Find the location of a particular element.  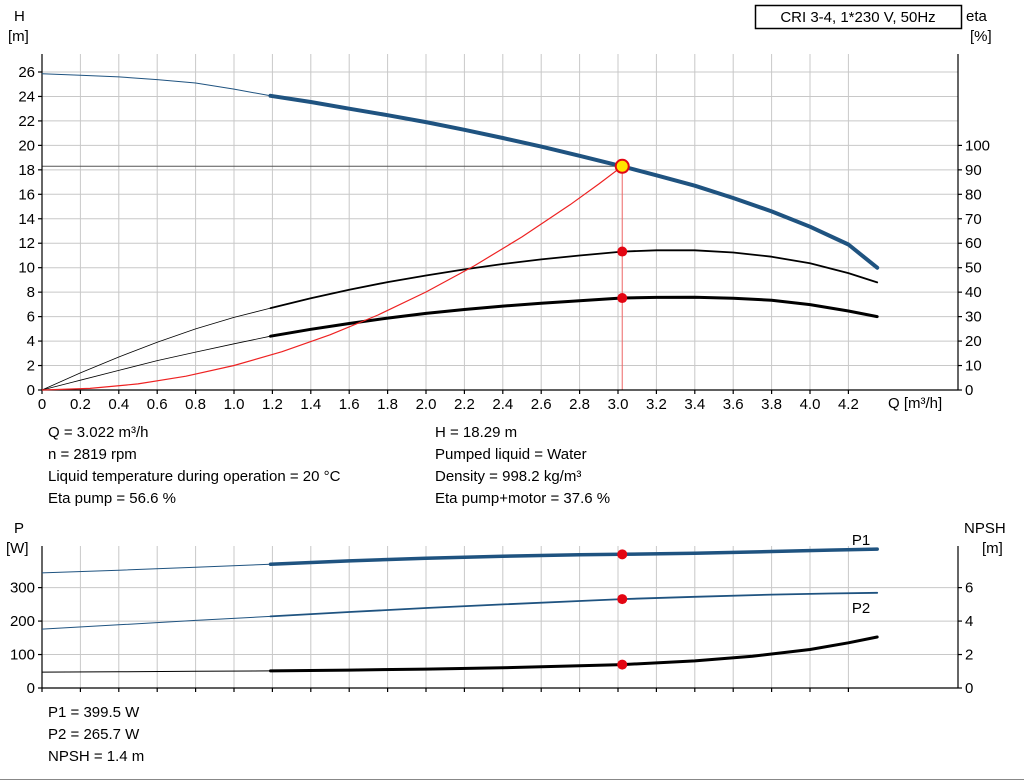

eta-axis-label: eta is located at coordinates (977, 16).